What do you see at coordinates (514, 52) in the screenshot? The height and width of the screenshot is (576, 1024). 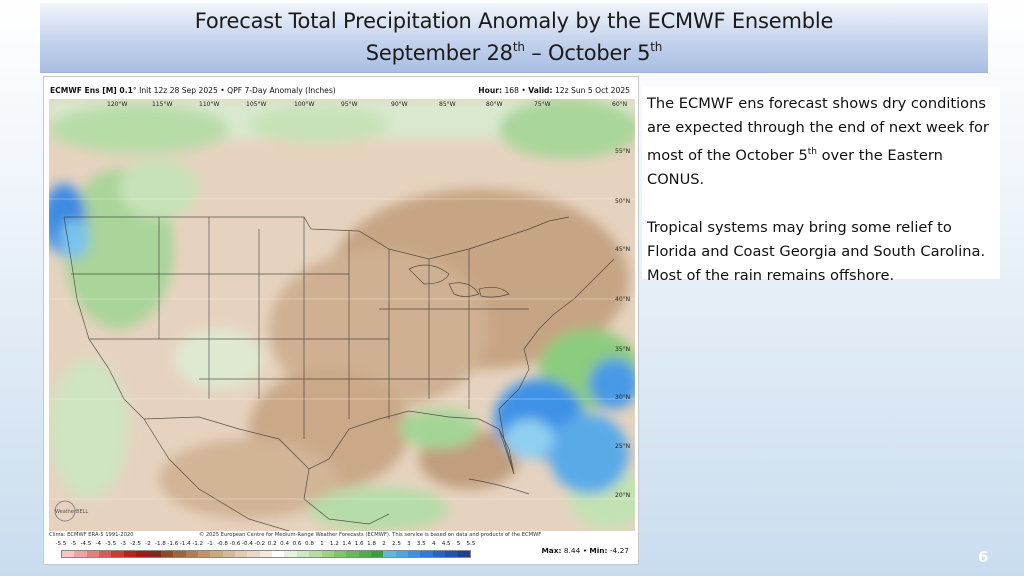 I see `title-line-2: September 28th – October 5th` at bounding box center [514, 52].